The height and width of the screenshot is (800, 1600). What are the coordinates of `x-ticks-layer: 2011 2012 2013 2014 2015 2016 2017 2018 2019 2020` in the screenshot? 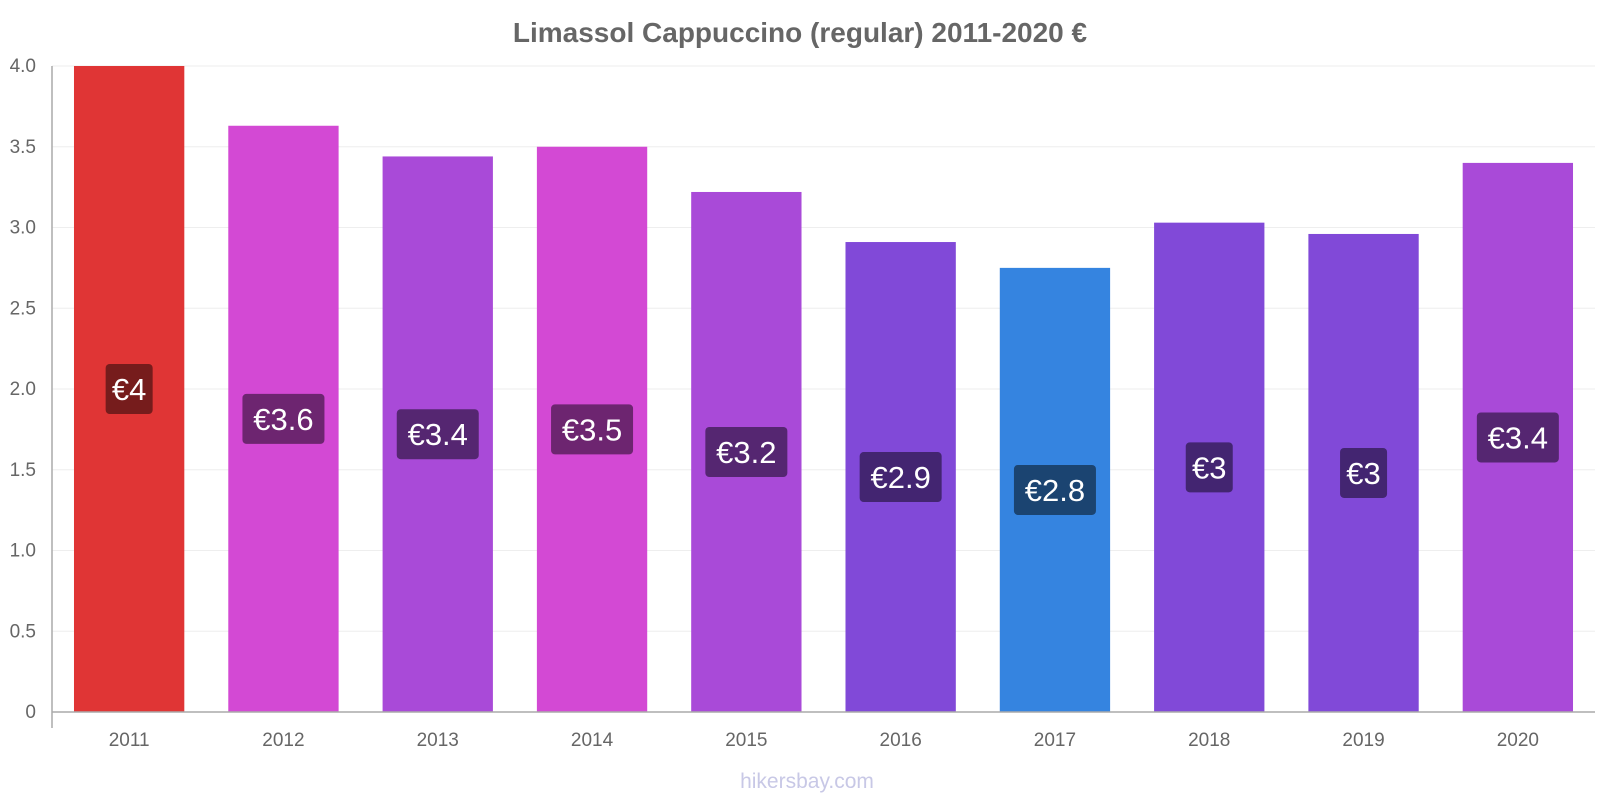 It's located at (824, 740).